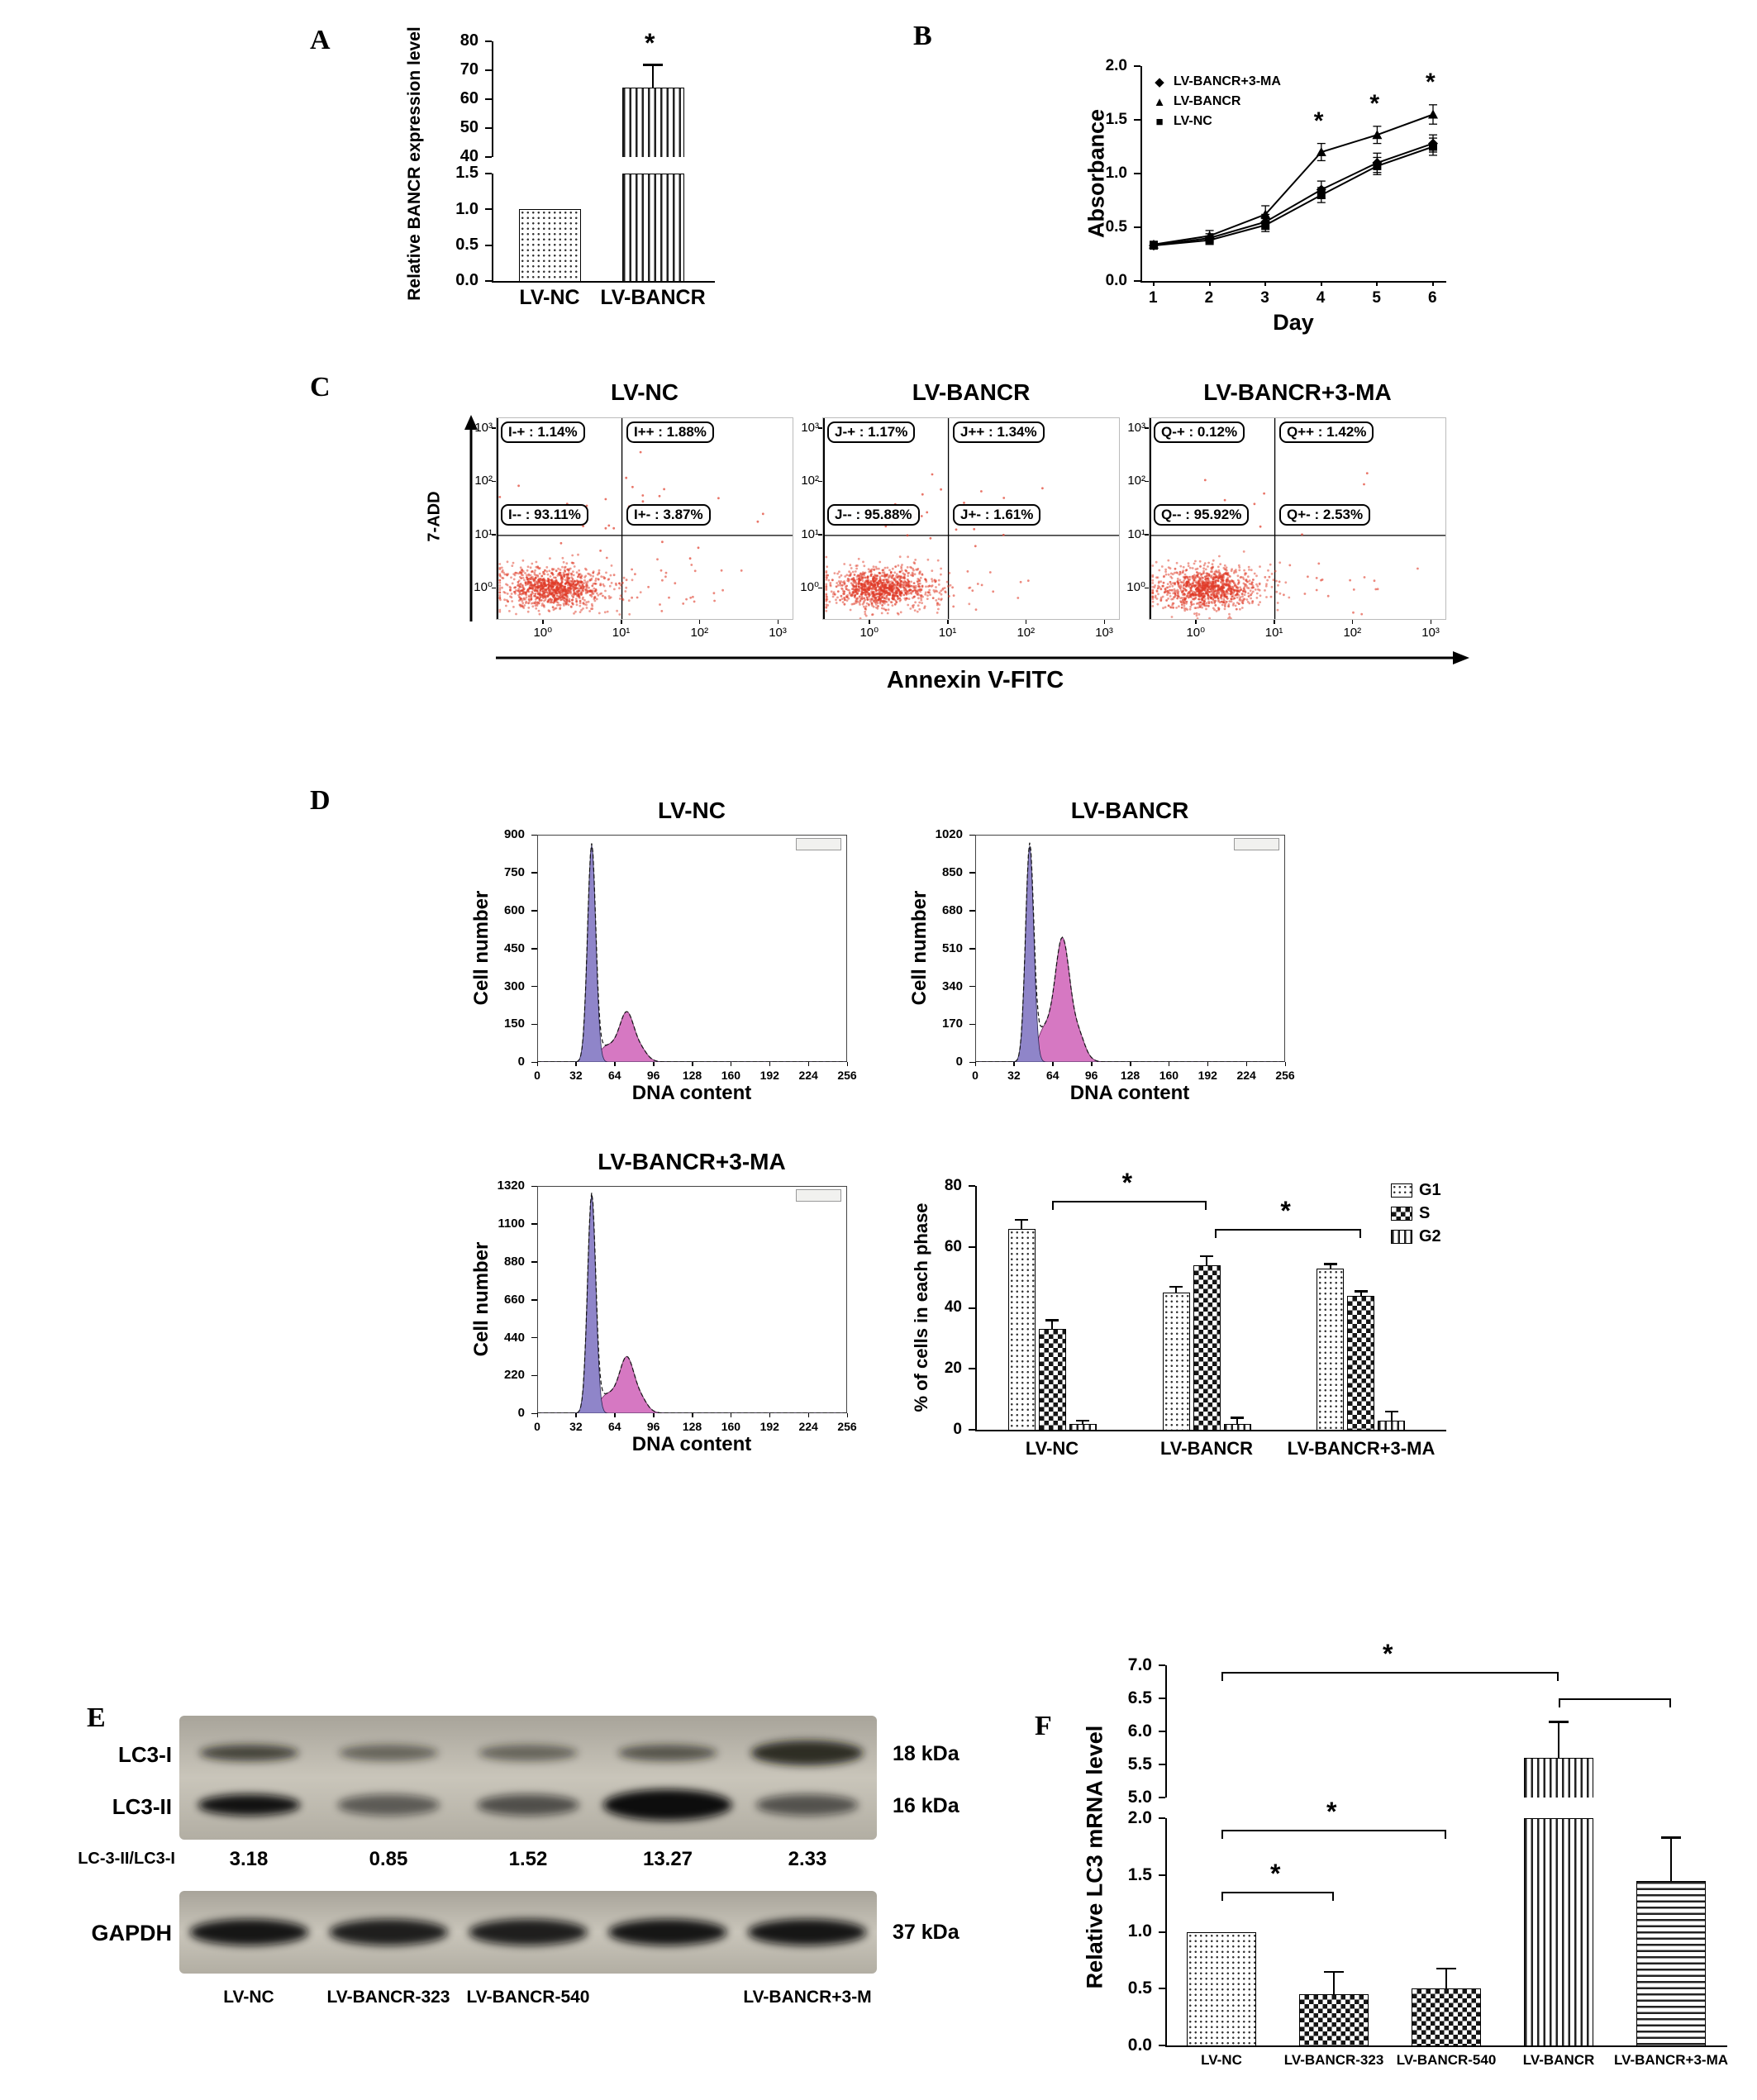 The height and width of the screenshot is (2100, 1757). Describe the element at coordinates (248, 1997) in the screenshot. I see `lane-label-0: LV-NC` at that location.